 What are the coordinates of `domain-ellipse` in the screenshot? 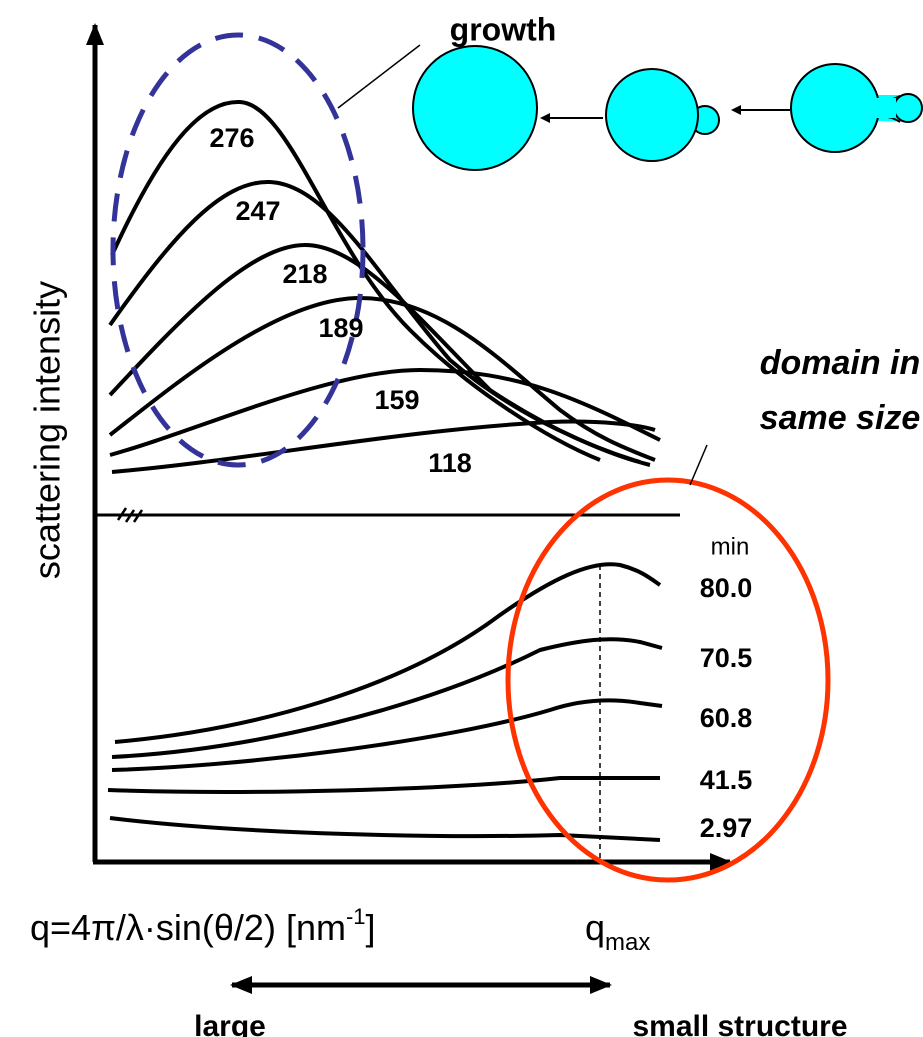 It's located at (668, 680).